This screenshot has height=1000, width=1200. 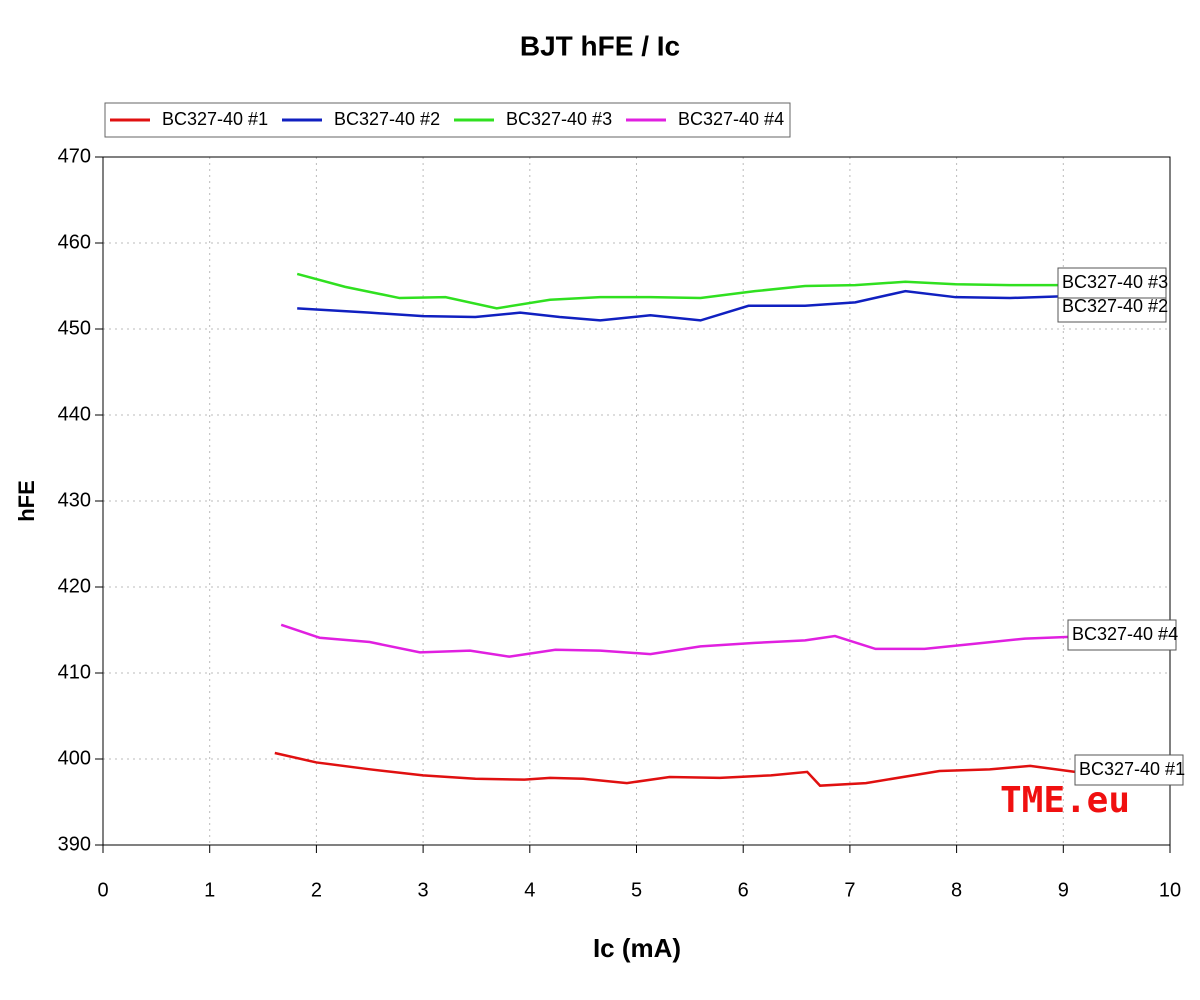 What do you see at coordinates (102, 890) in the screenshot?
I see `x-tick-label: 0` at bounding box center [102, 890].